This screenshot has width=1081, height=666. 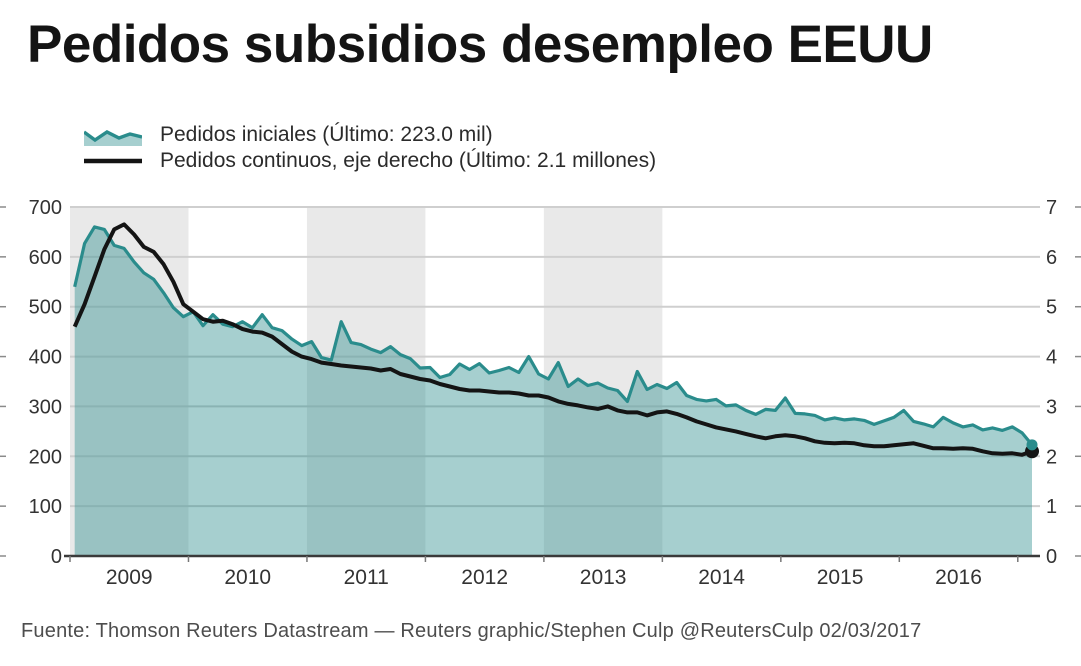 What do you see at coordinates (113, 161) in the screenshot?
I see `black-line-swatch-icon` at bounding box center [113, 161].